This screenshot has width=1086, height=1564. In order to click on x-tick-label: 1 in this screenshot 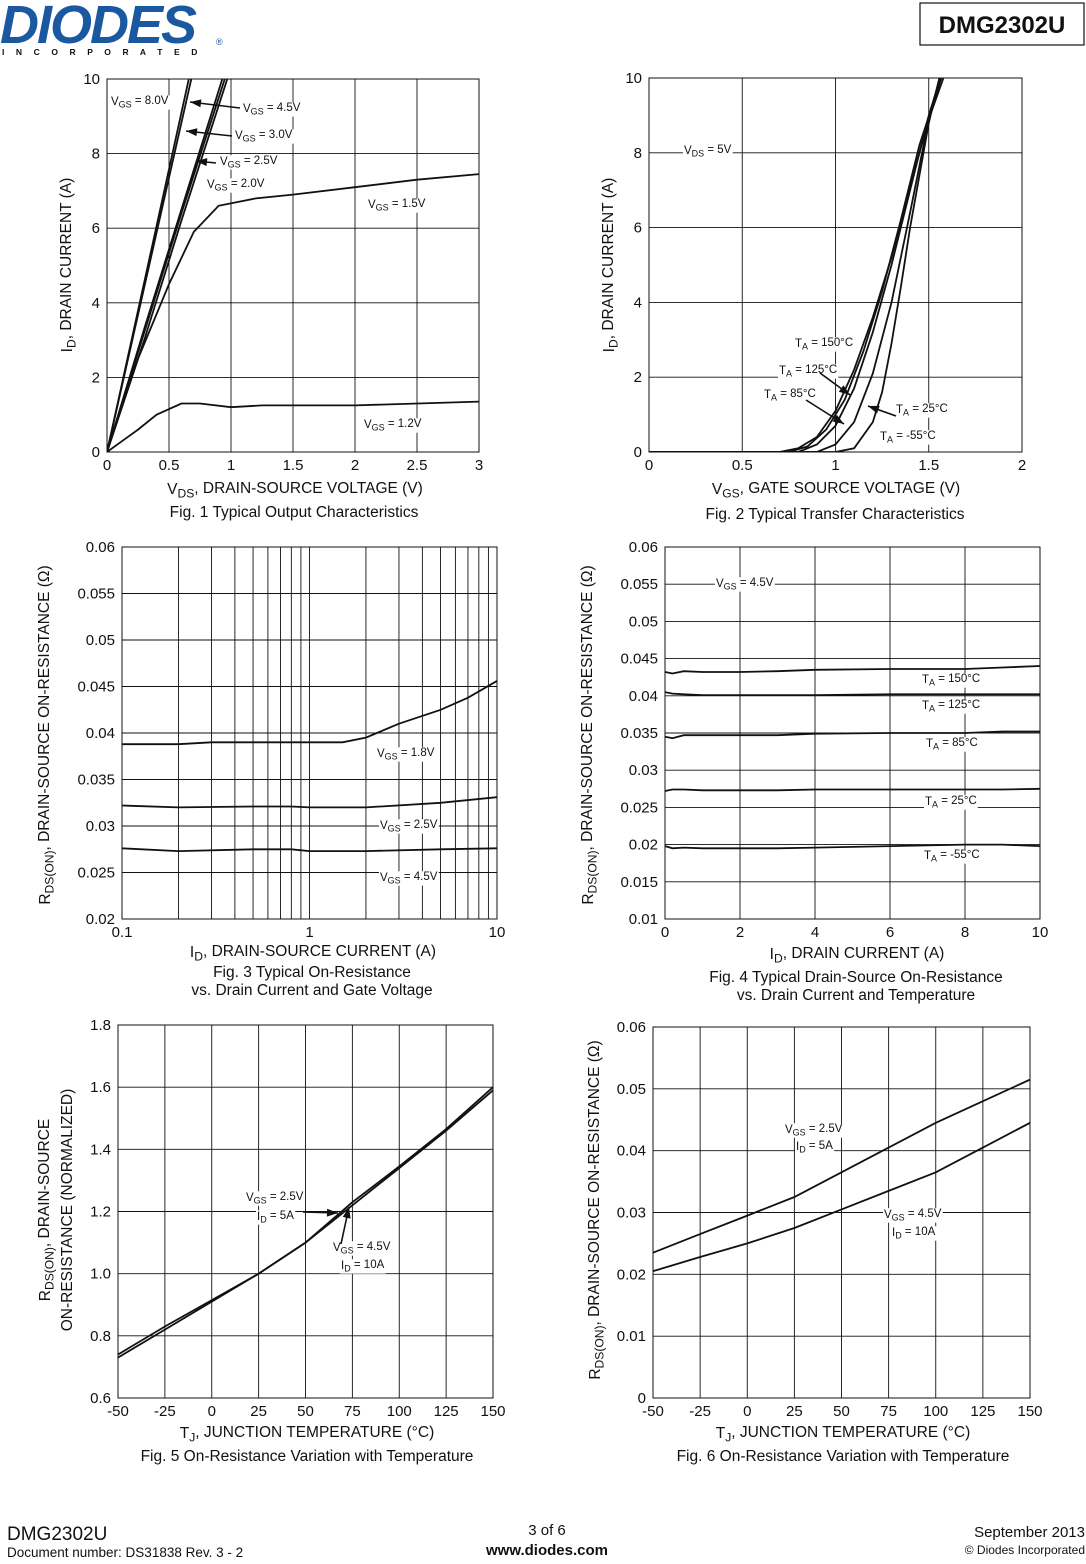, I will do `click(835, 465)`.